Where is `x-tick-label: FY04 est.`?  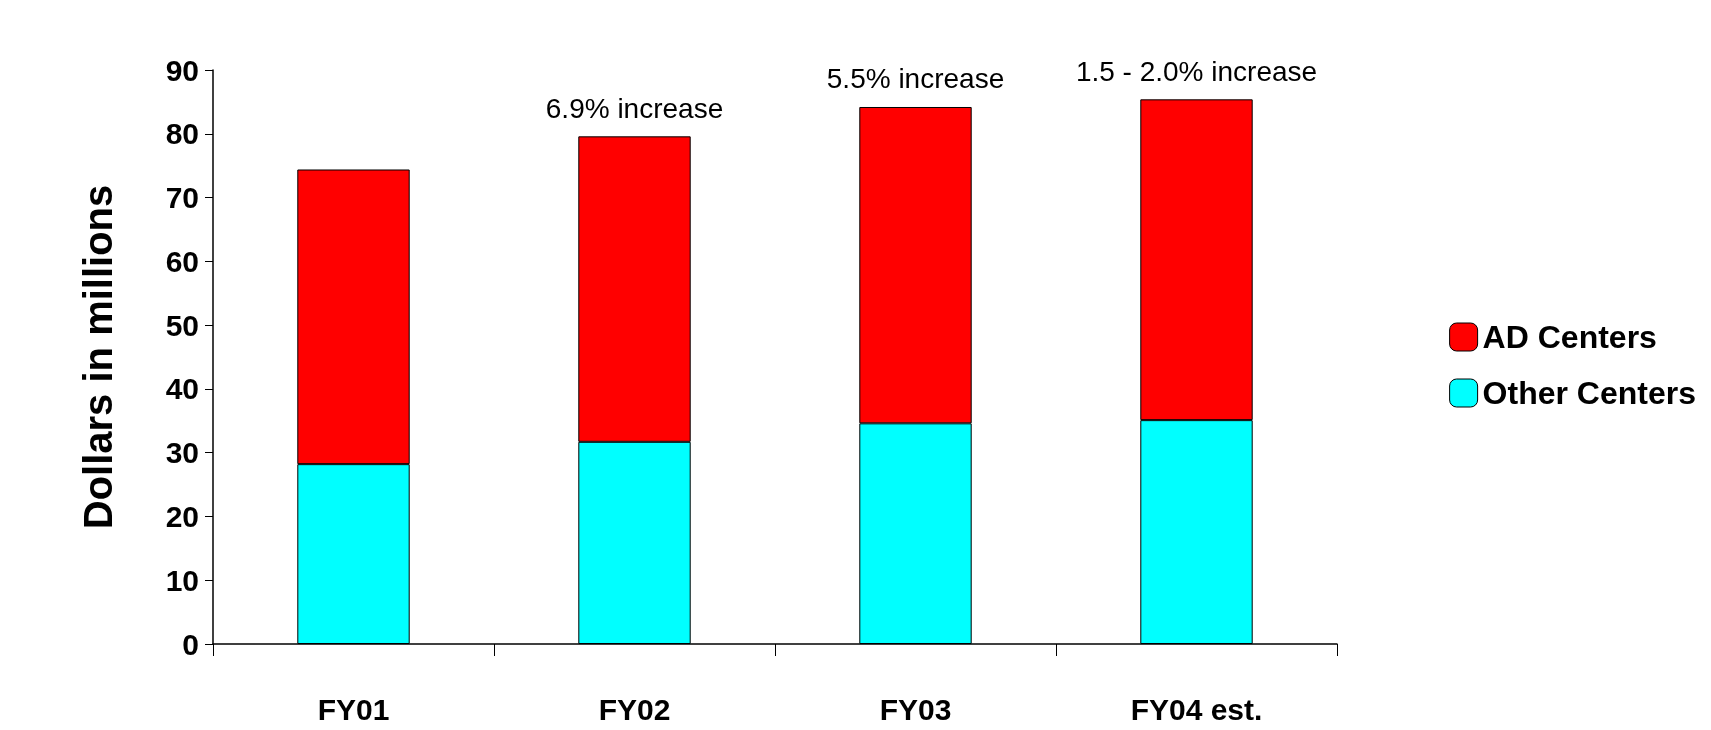
x-tick-label: FY04 est. is located at coordinates (1196, 709).